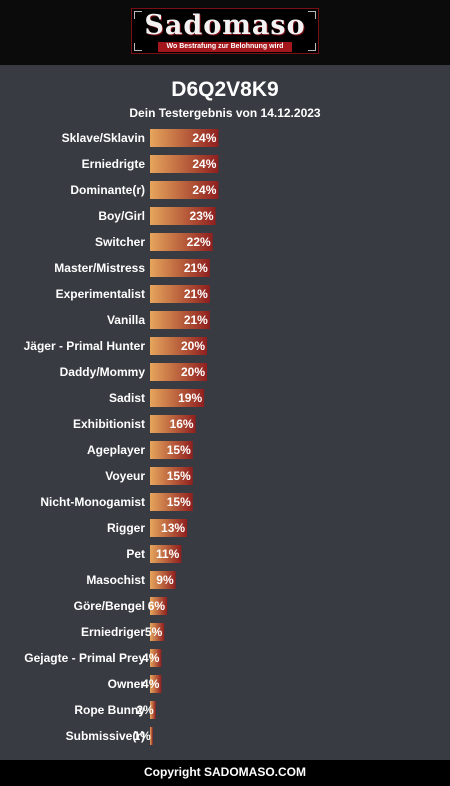  I want to click on category-label: Voyeur, so click(125, 476).